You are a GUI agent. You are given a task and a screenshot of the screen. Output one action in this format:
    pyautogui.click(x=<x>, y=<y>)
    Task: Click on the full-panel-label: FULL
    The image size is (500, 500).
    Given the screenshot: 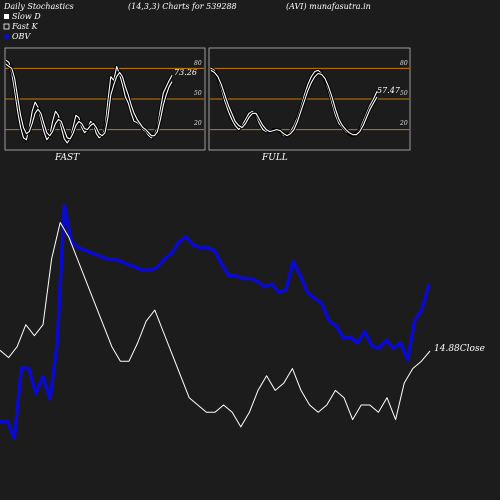 What is the action you would take?
    pyautogui.click(x=274, y=158)
    